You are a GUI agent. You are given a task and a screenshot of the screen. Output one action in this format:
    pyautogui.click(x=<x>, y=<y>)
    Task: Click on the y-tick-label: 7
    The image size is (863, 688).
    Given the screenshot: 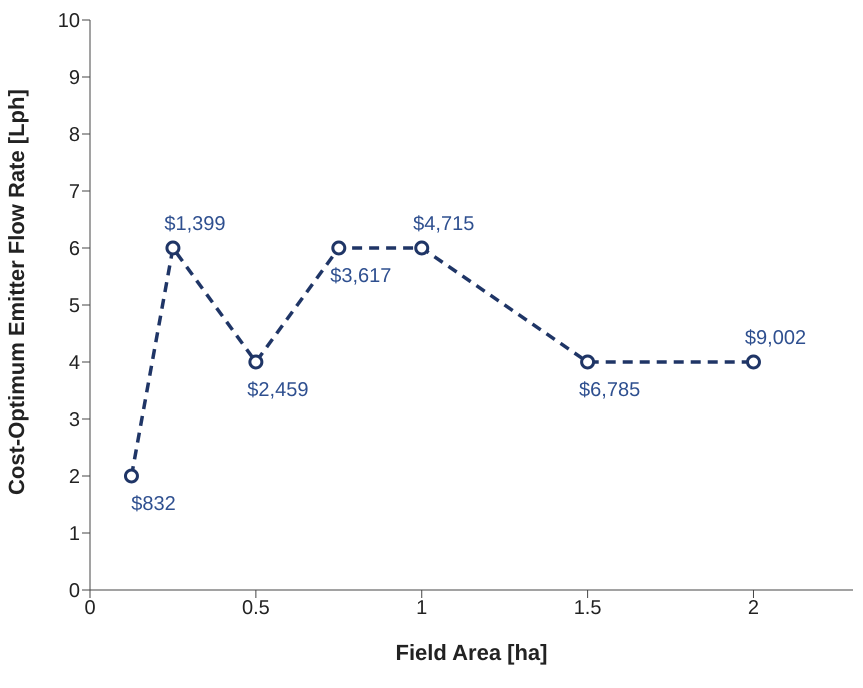 What is the action you would take?
    pyautogui.click(x=74, y=192)
    